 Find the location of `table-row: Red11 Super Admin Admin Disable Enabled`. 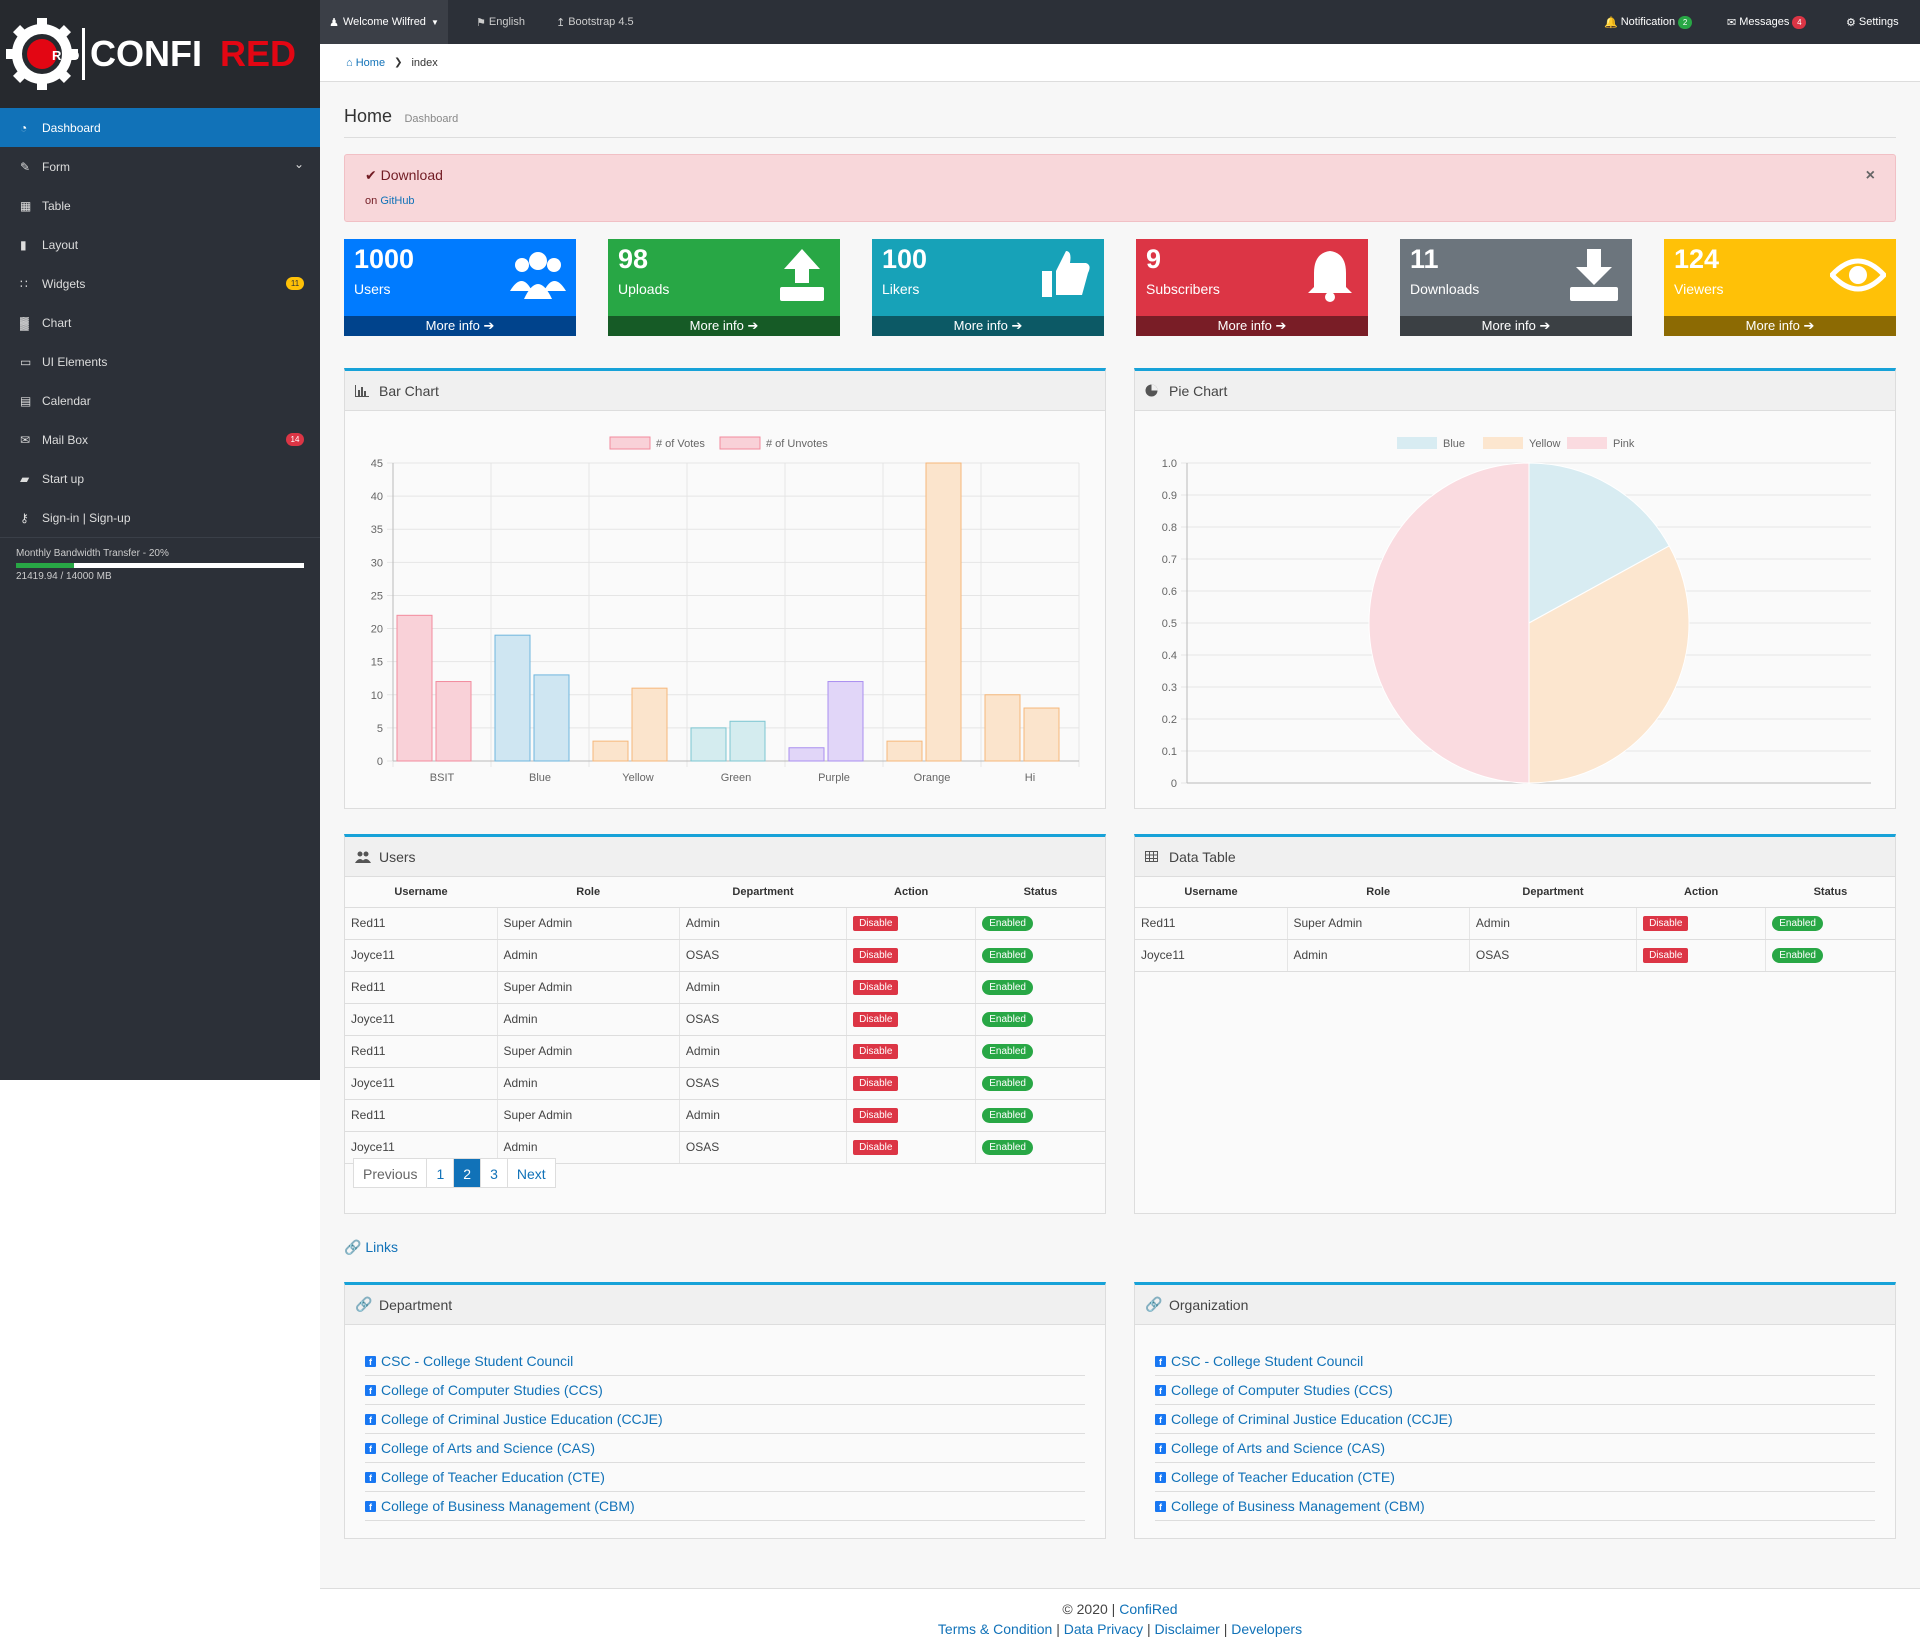

table-row: Red11 Super Admin Admin Disable Enabled is located at coordinates (725, 987).